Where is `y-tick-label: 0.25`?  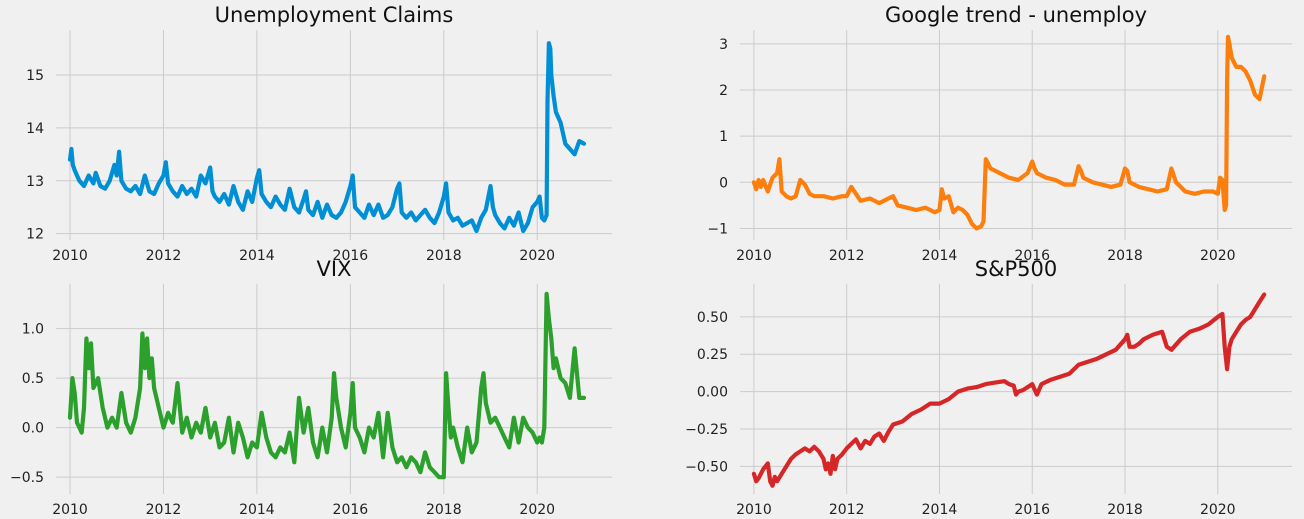 y-tick-label: 0.25 is located at coordinates (712, 355).